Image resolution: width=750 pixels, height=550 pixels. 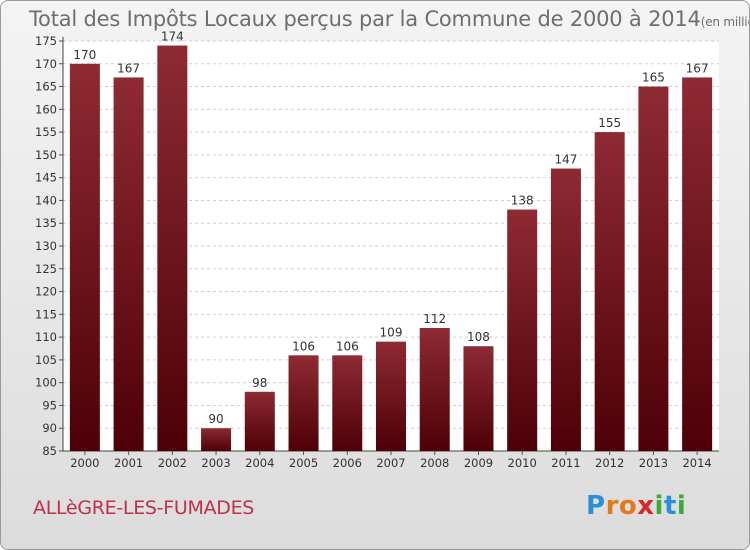 What do you see at coordinates (49, 405) in the screenshot?
I see `y-tick-label: 95` at bounding box center [49, 405].